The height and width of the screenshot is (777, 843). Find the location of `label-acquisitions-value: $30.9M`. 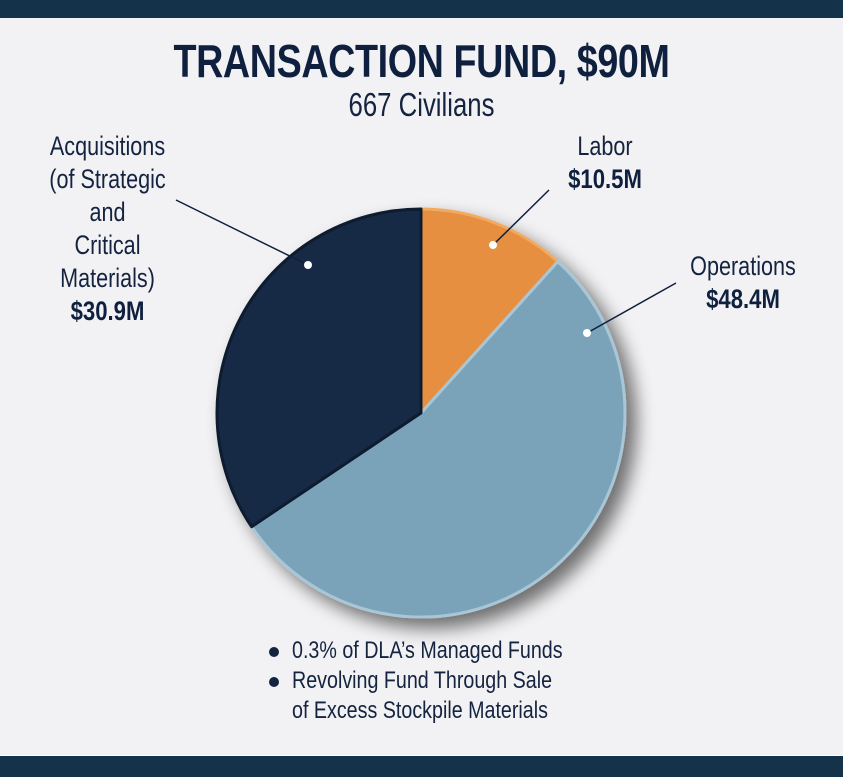

label-acquisitions-value: $30.9M is located at coordinates (107, 311).